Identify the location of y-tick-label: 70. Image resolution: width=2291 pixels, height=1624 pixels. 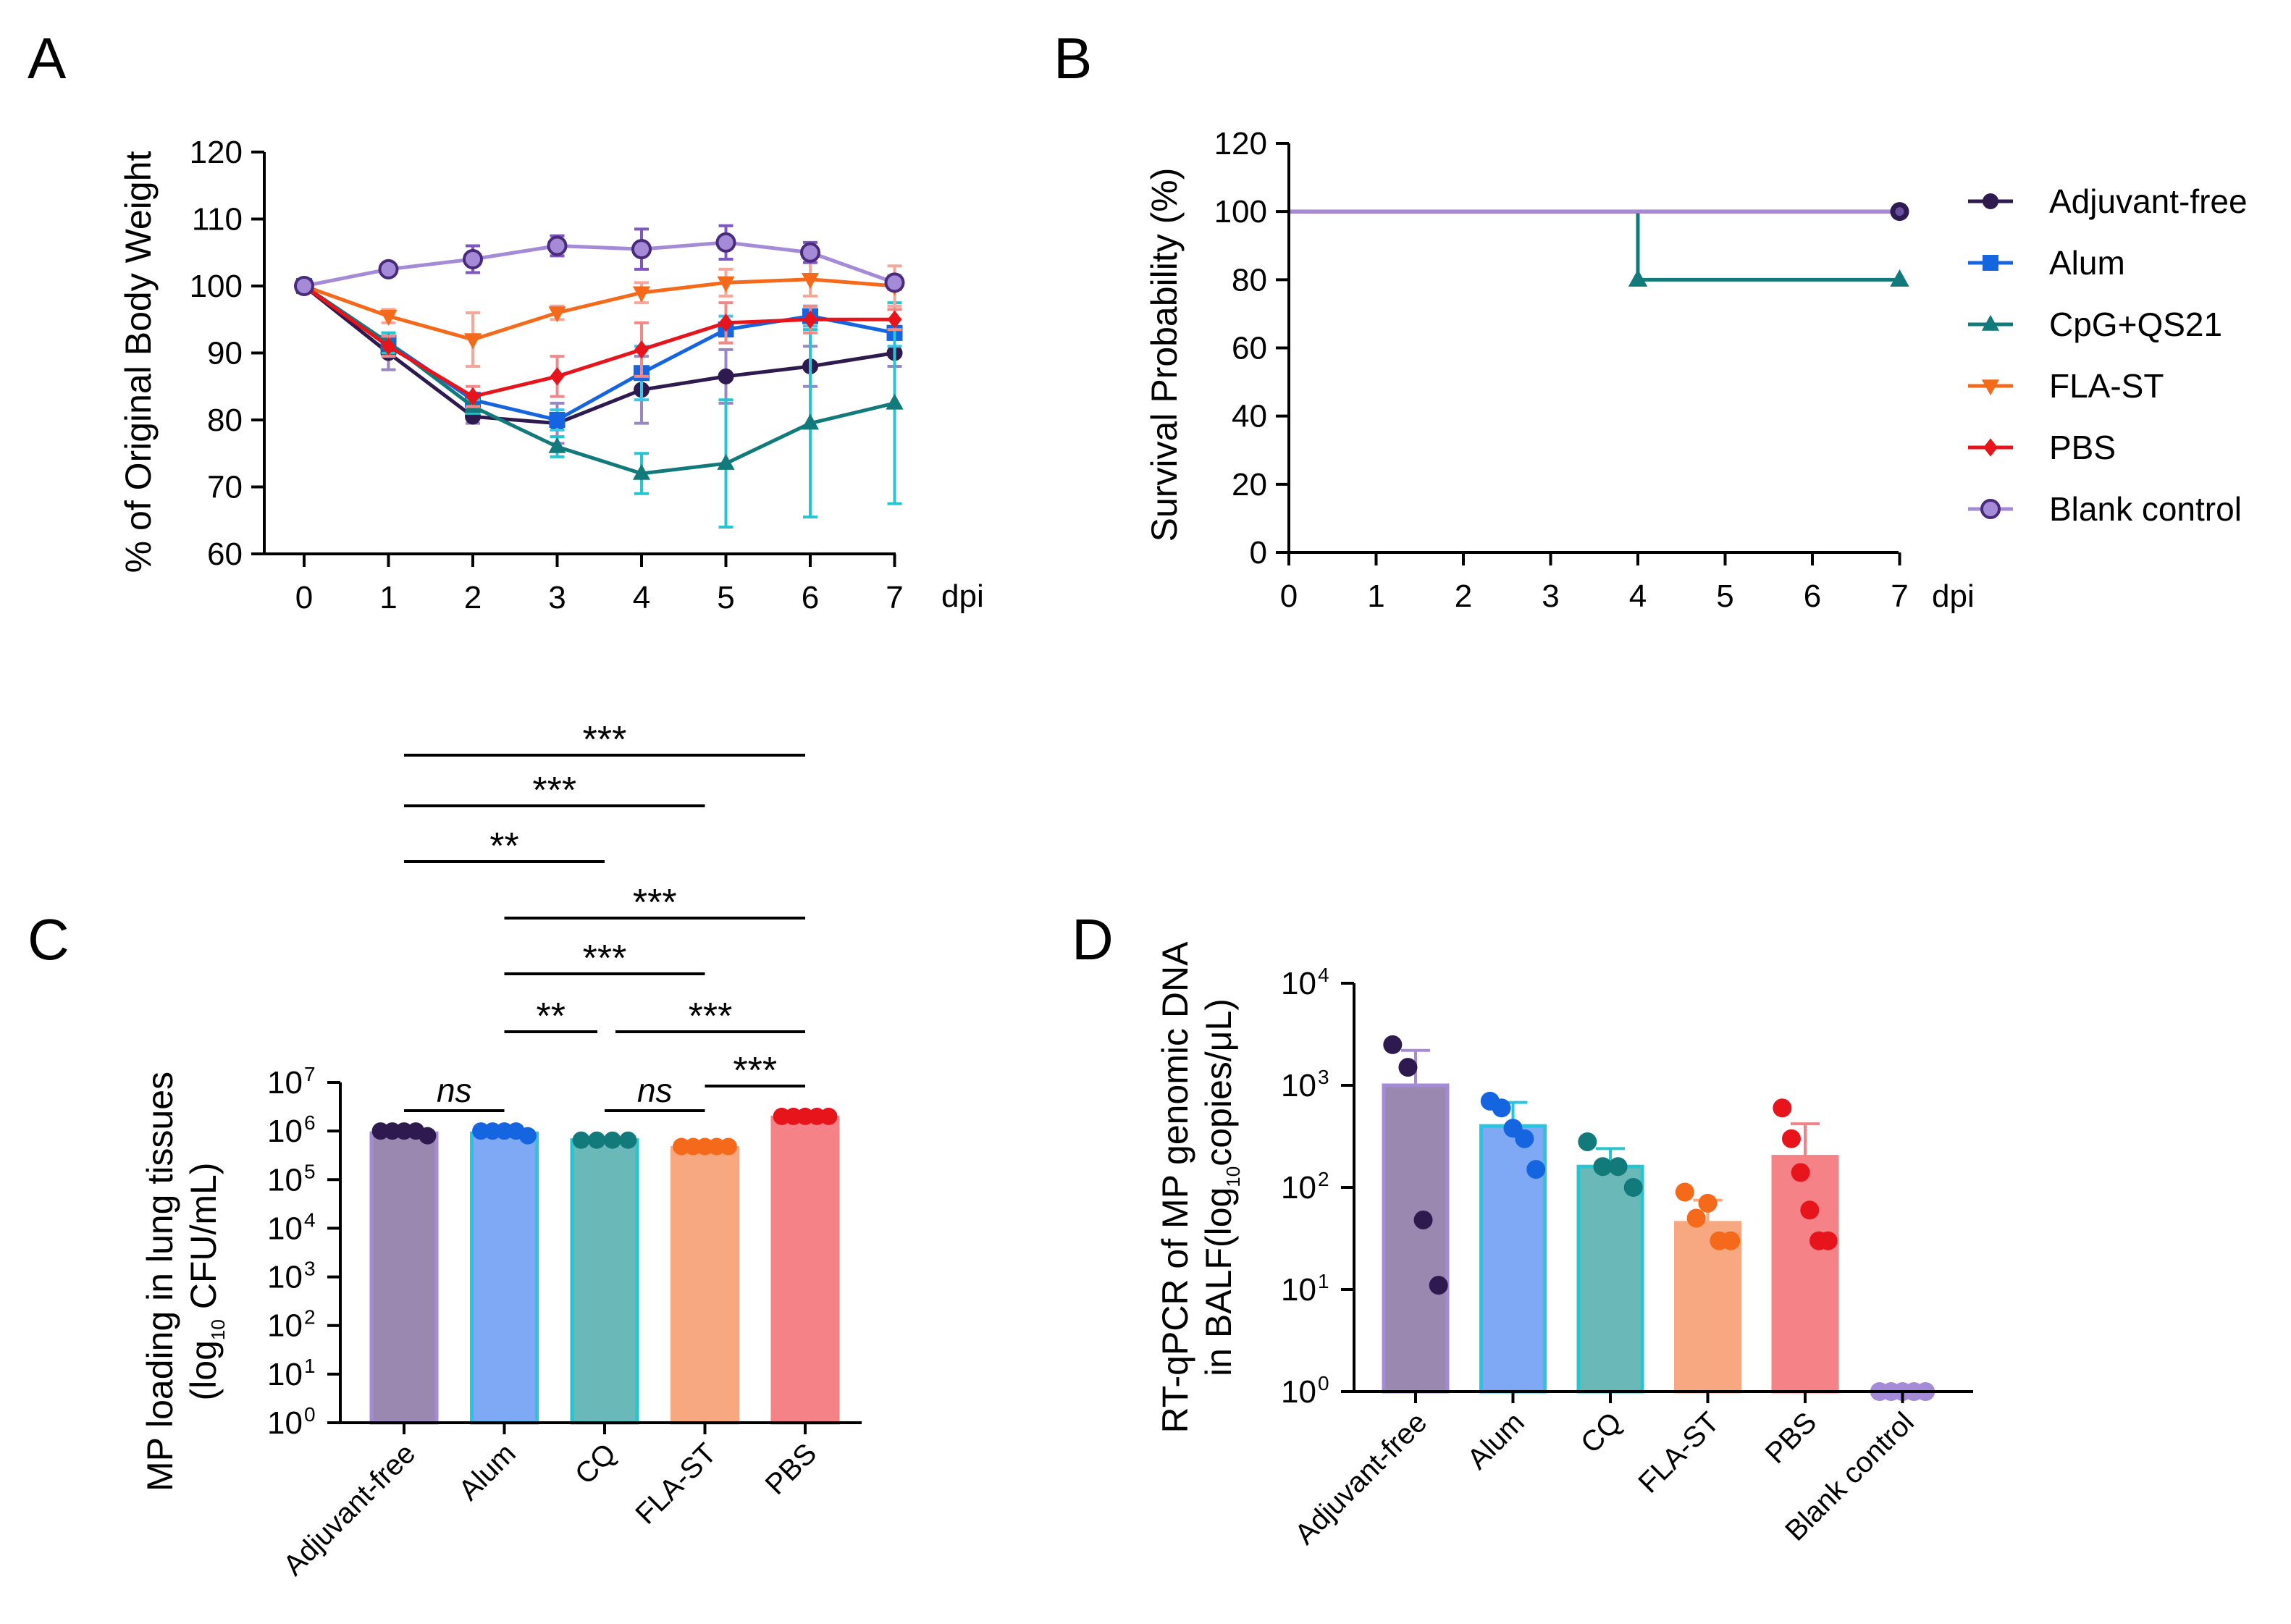
(225, 487).